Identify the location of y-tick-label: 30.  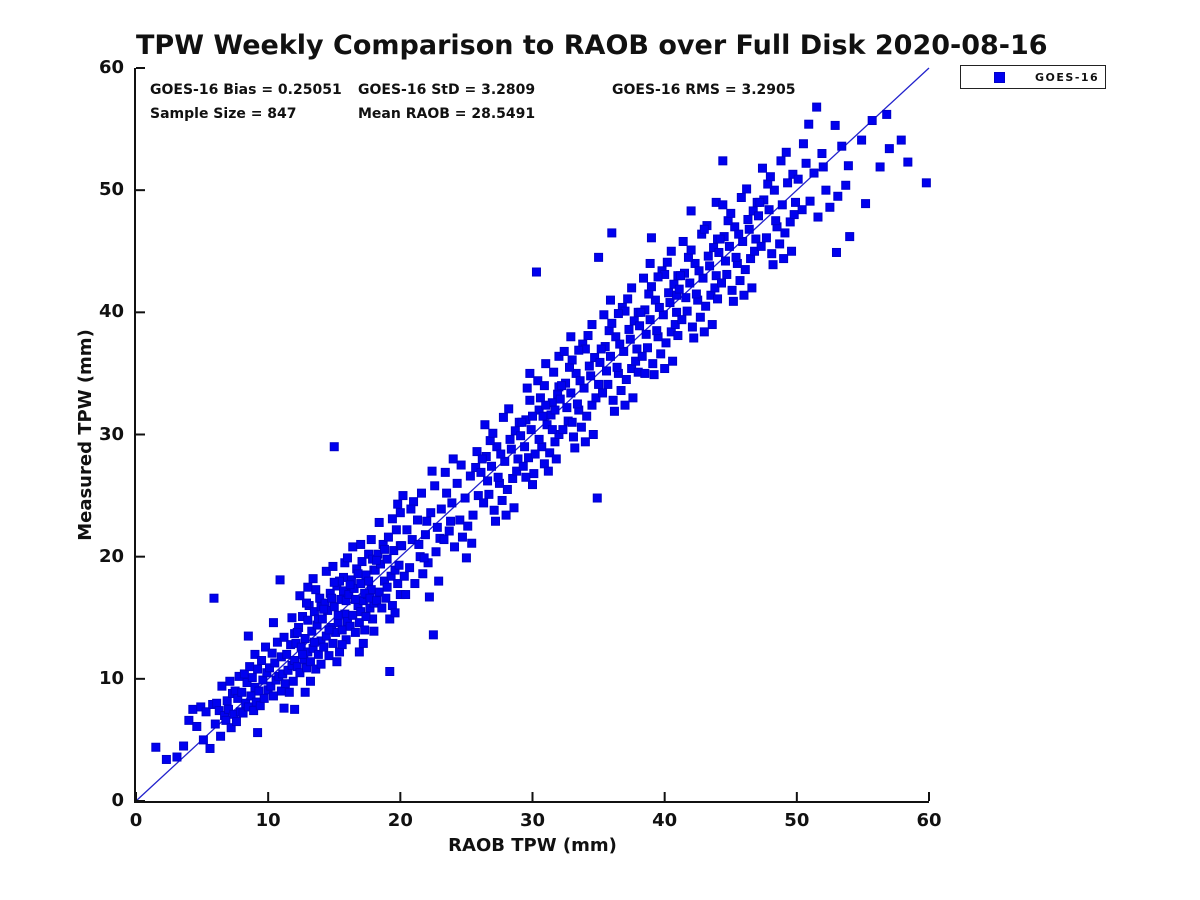
(111, 434).